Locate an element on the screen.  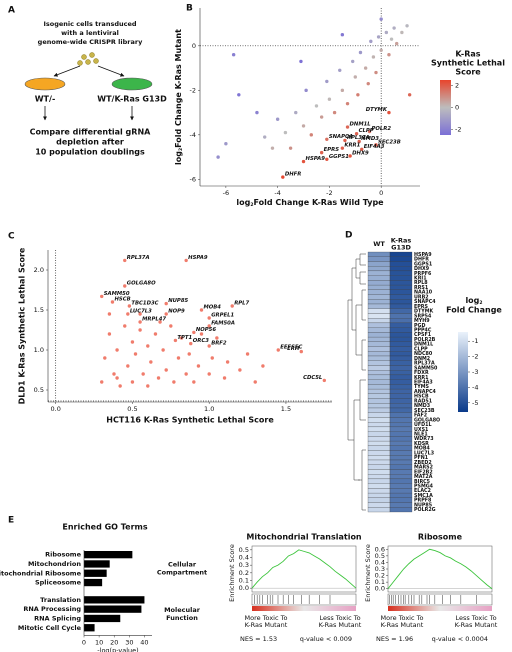
y-tick-label: 0.2 is located at coordinates (244, 573).